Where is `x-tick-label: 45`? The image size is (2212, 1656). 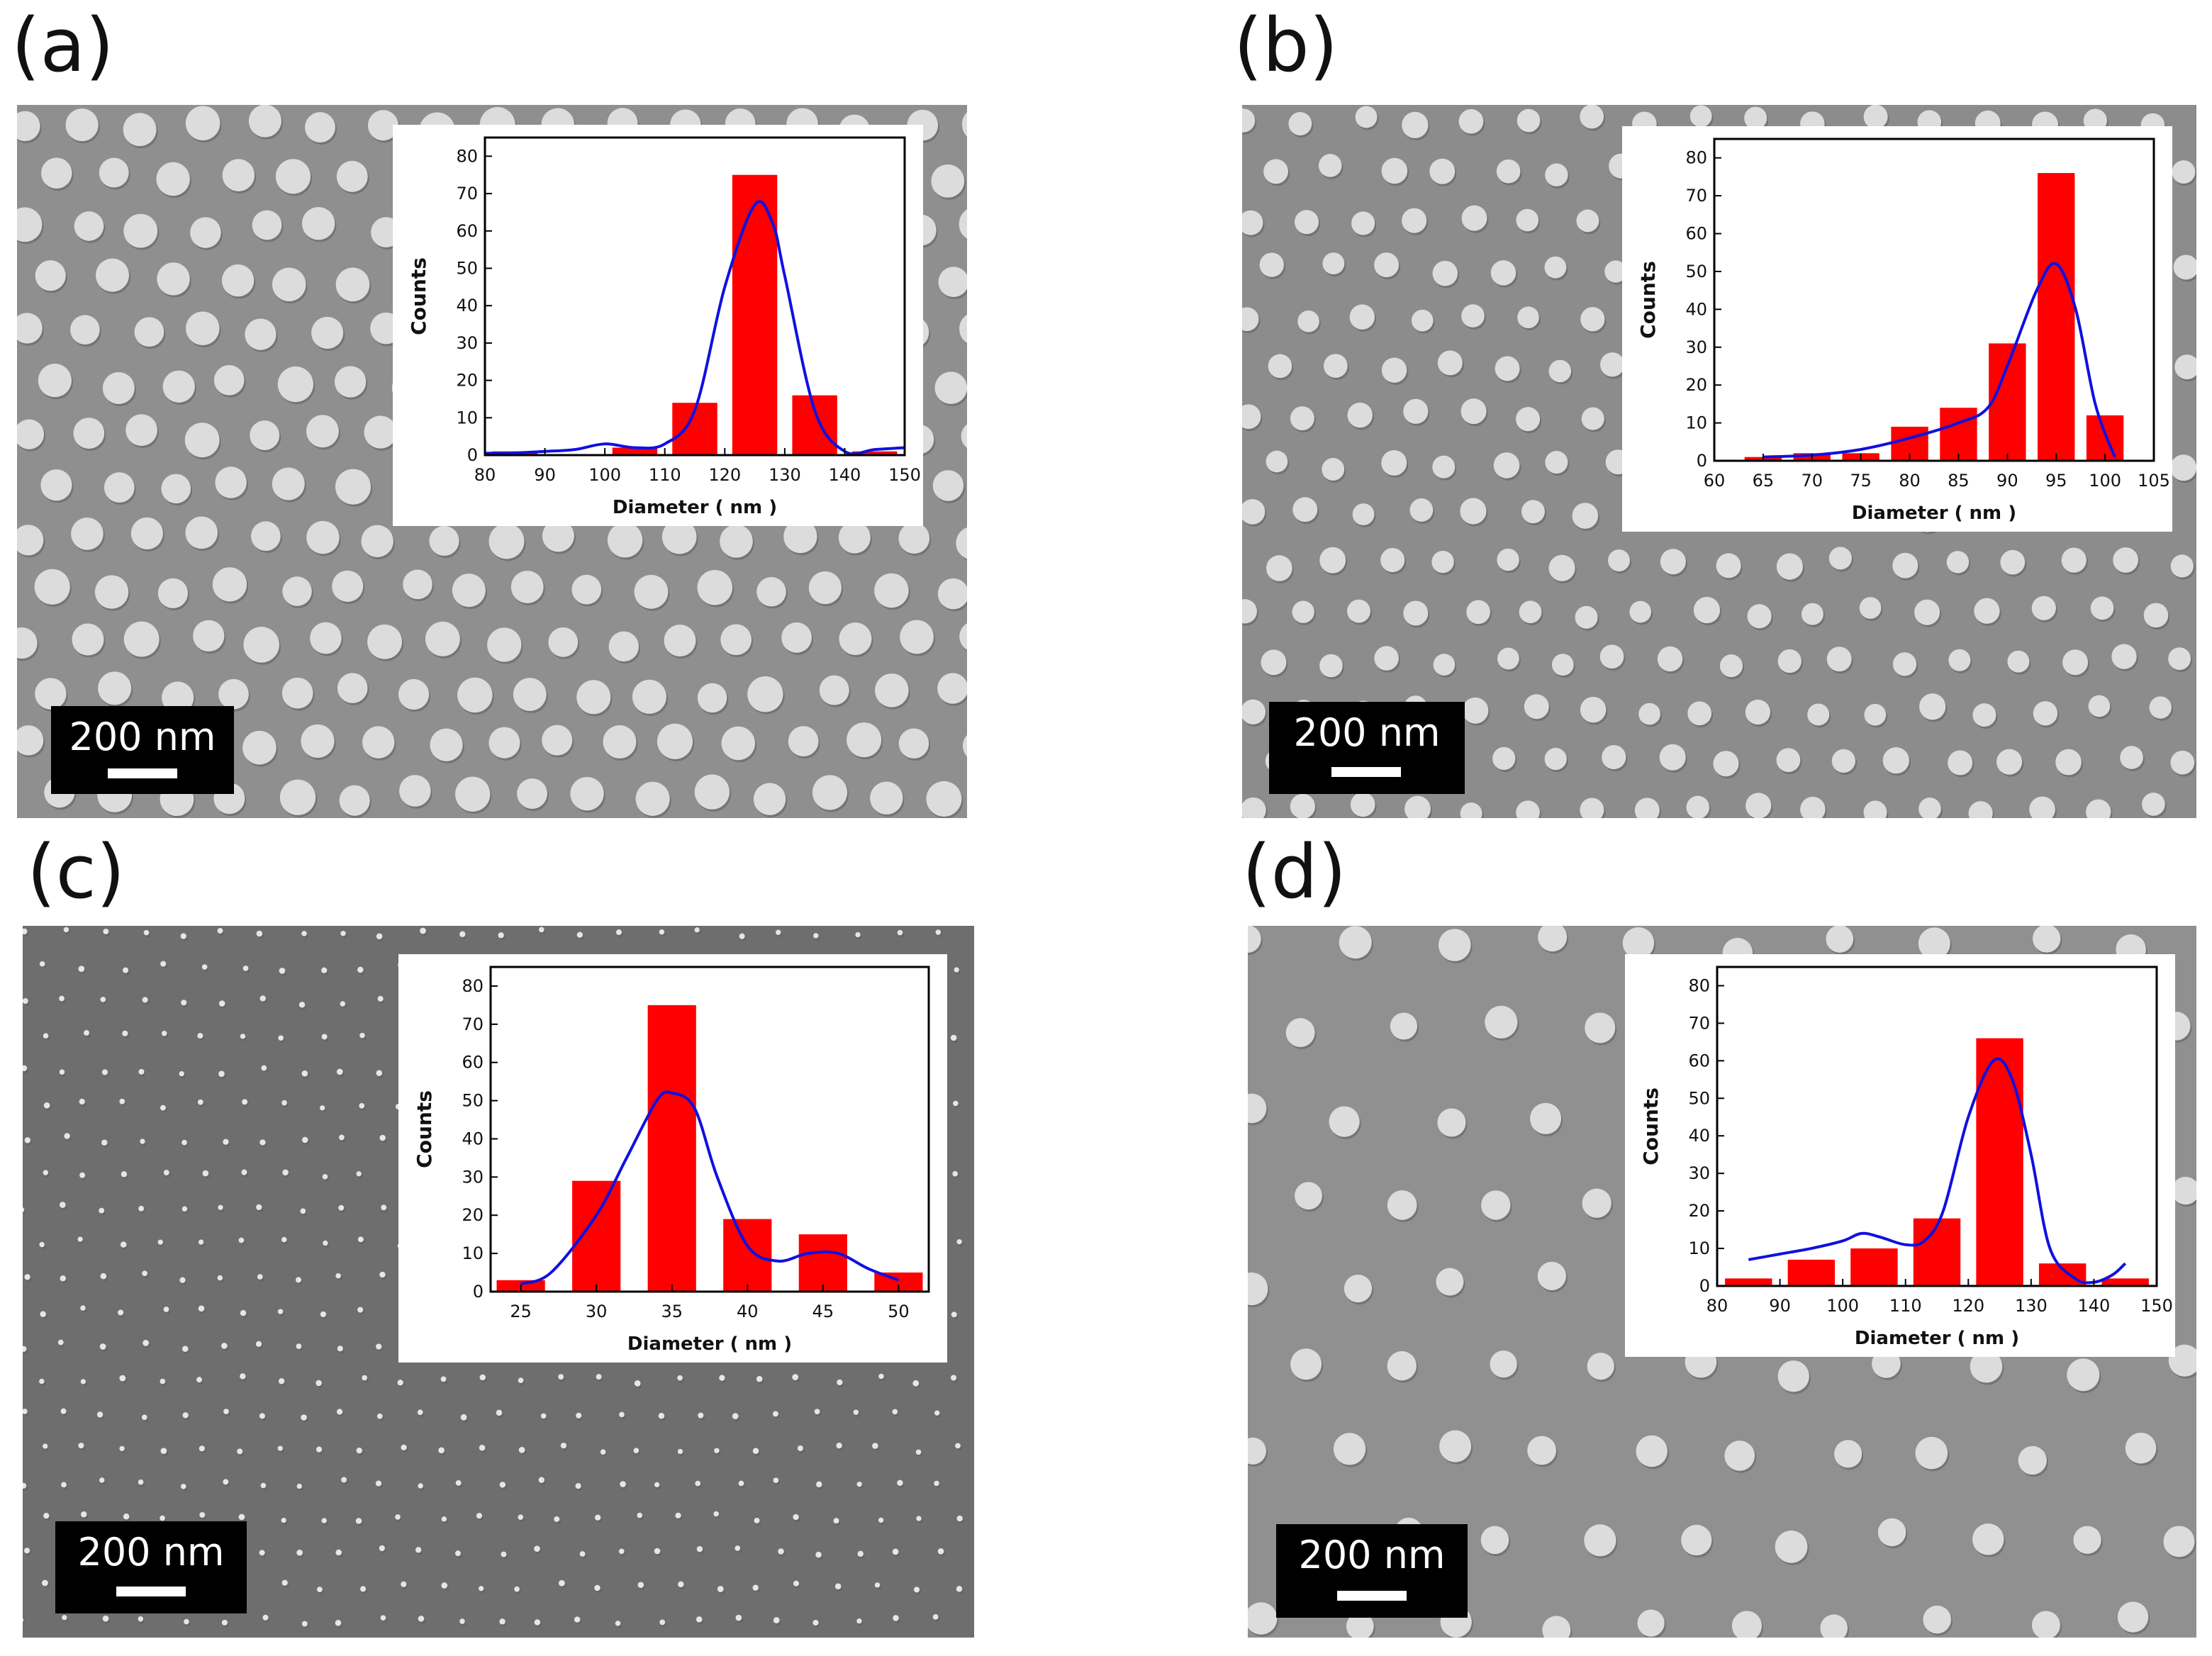 x-tick-label: 45 is located at coordinates (823, 1311).